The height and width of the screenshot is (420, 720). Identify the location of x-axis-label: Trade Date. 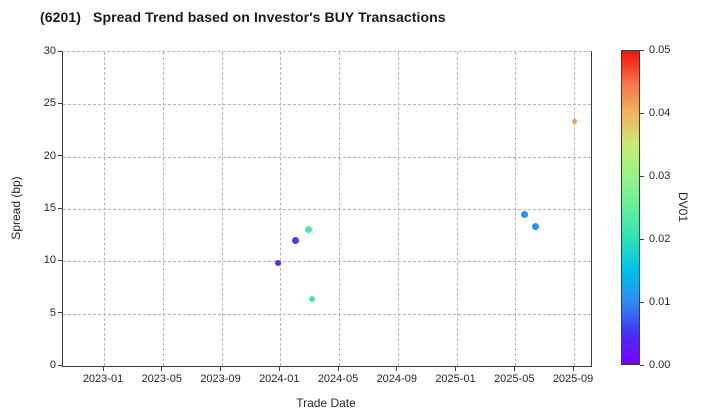
(326, 403).